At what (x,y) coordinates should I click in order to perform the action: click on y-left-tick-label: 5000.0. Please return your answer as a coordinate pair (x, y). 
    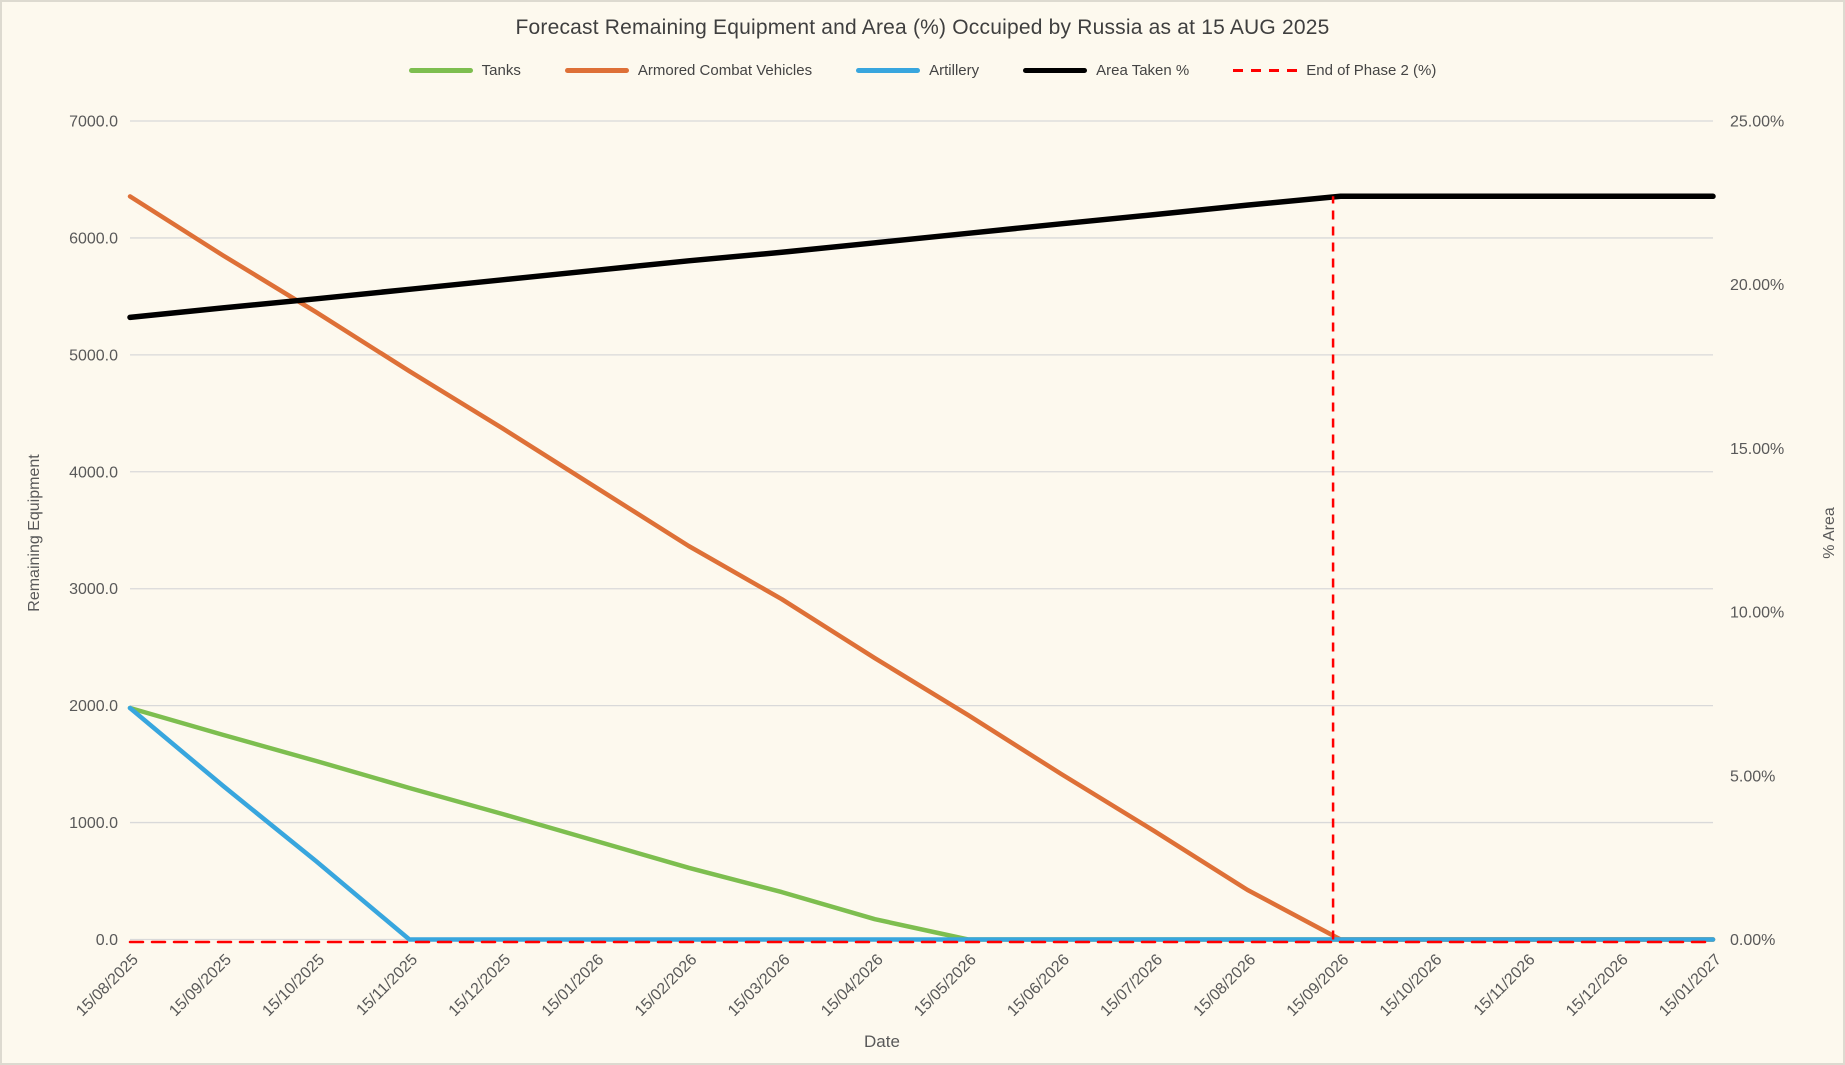
    Looking at the image, I should click on (93, 355).